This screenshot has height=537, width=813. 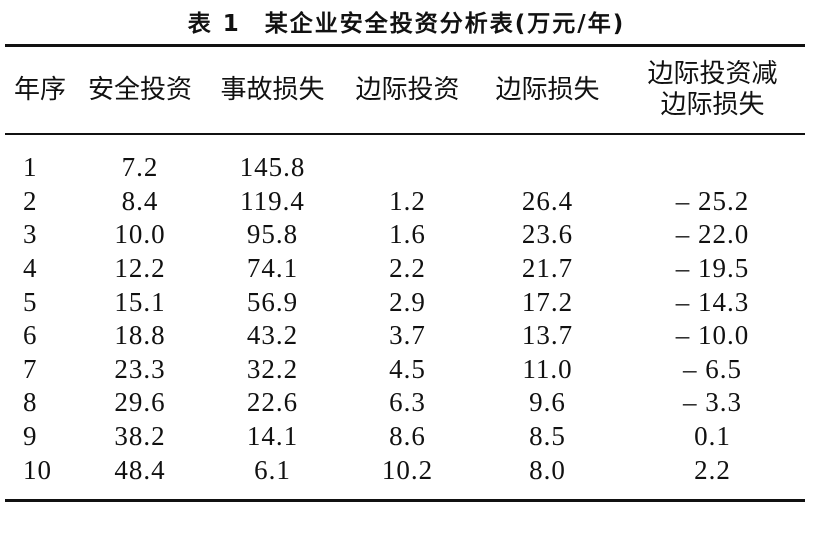 I want to click on table-cell: 3, so click(x=30, y=234).